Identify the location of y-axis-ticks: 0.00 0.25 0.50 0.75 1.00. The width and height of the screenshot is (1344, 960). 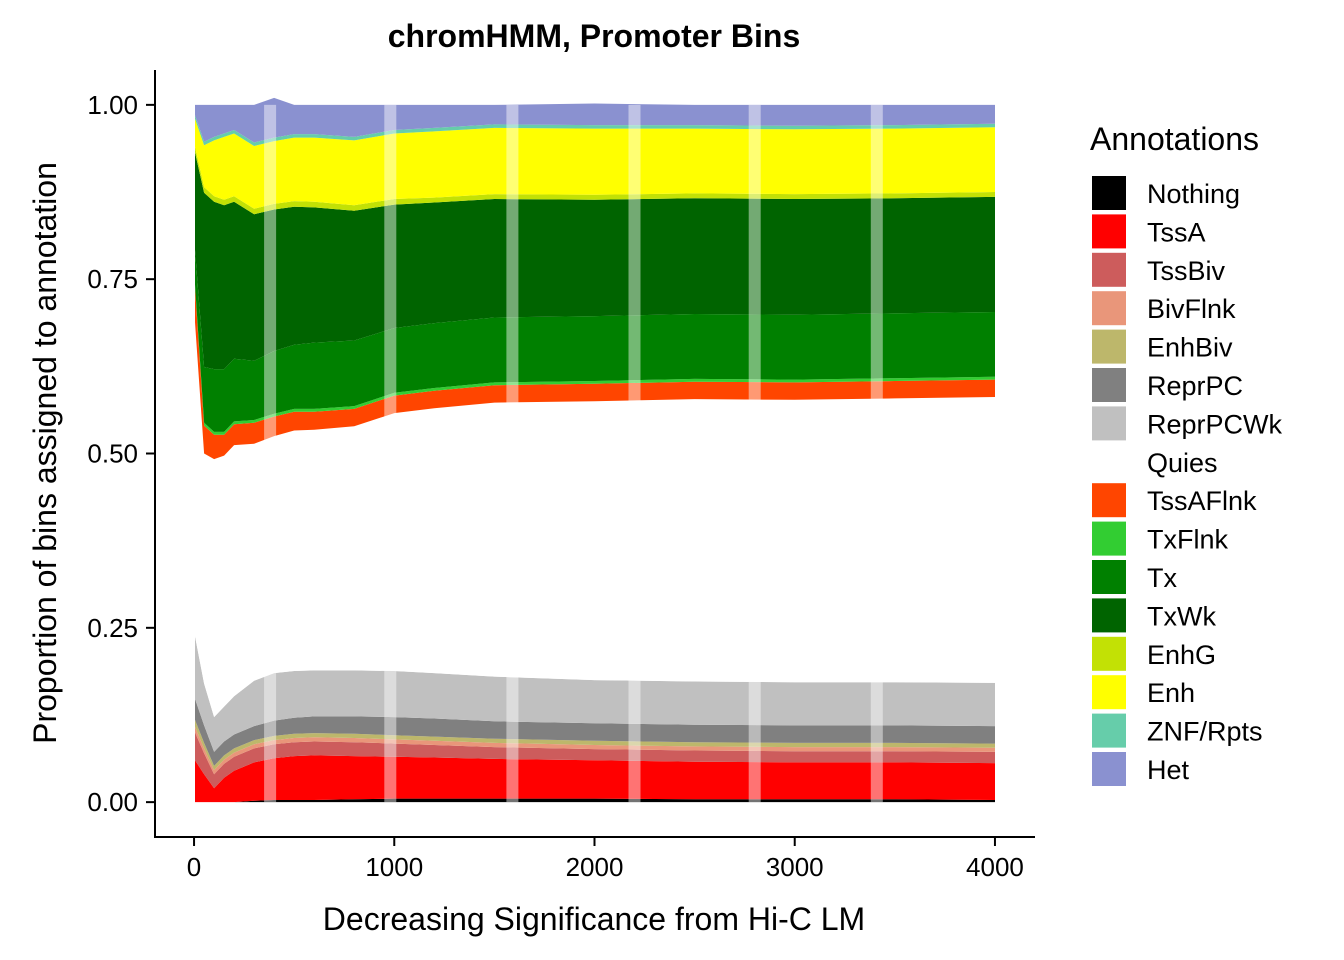
(121, 453).